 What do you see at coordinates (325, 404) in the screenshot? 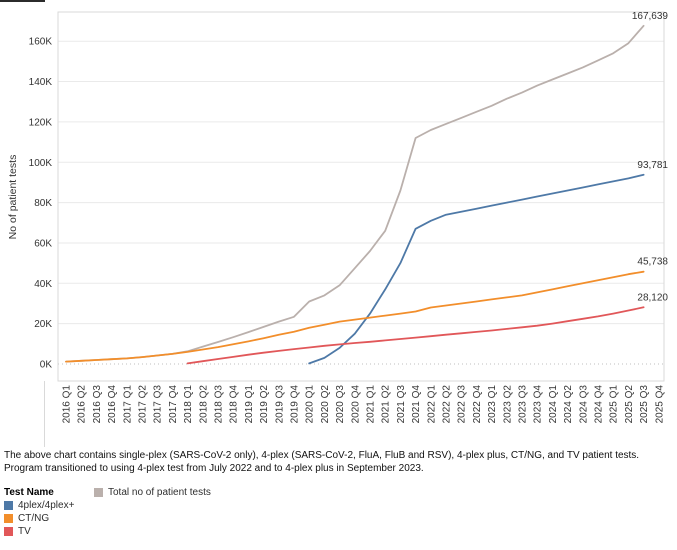
I see `x-tick-label: 2020 Q2` at bounding box center [325, 404].